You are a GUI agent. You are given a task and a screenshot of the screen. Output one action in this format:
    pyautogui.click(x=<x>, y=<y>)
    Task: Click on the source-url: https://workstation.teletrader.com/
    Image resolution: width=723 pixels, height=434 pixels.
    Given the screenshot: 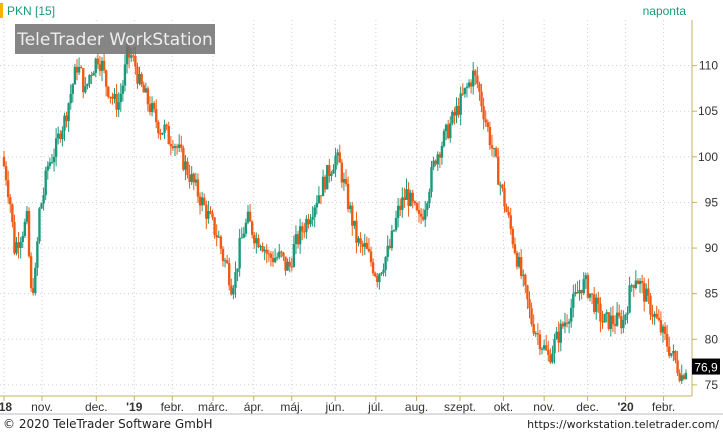 What is the action you would take?
    pyautogui.click(x=623, y=424)
    